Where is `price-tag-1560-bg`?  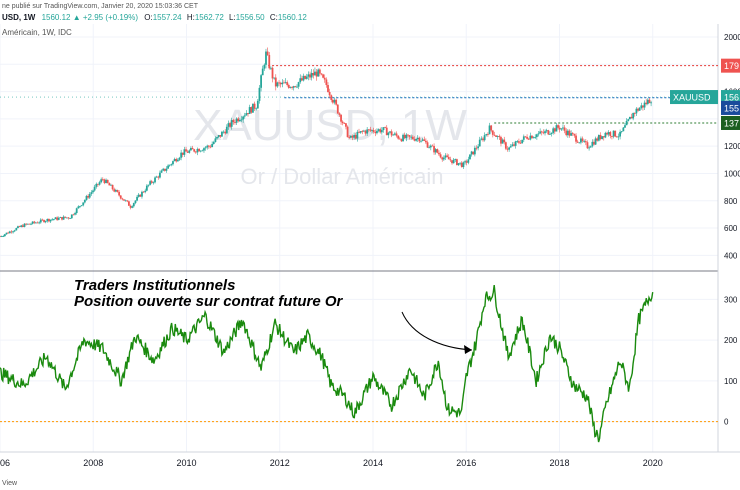 price-tag-1560-bg is located at coordinates (730, 97).